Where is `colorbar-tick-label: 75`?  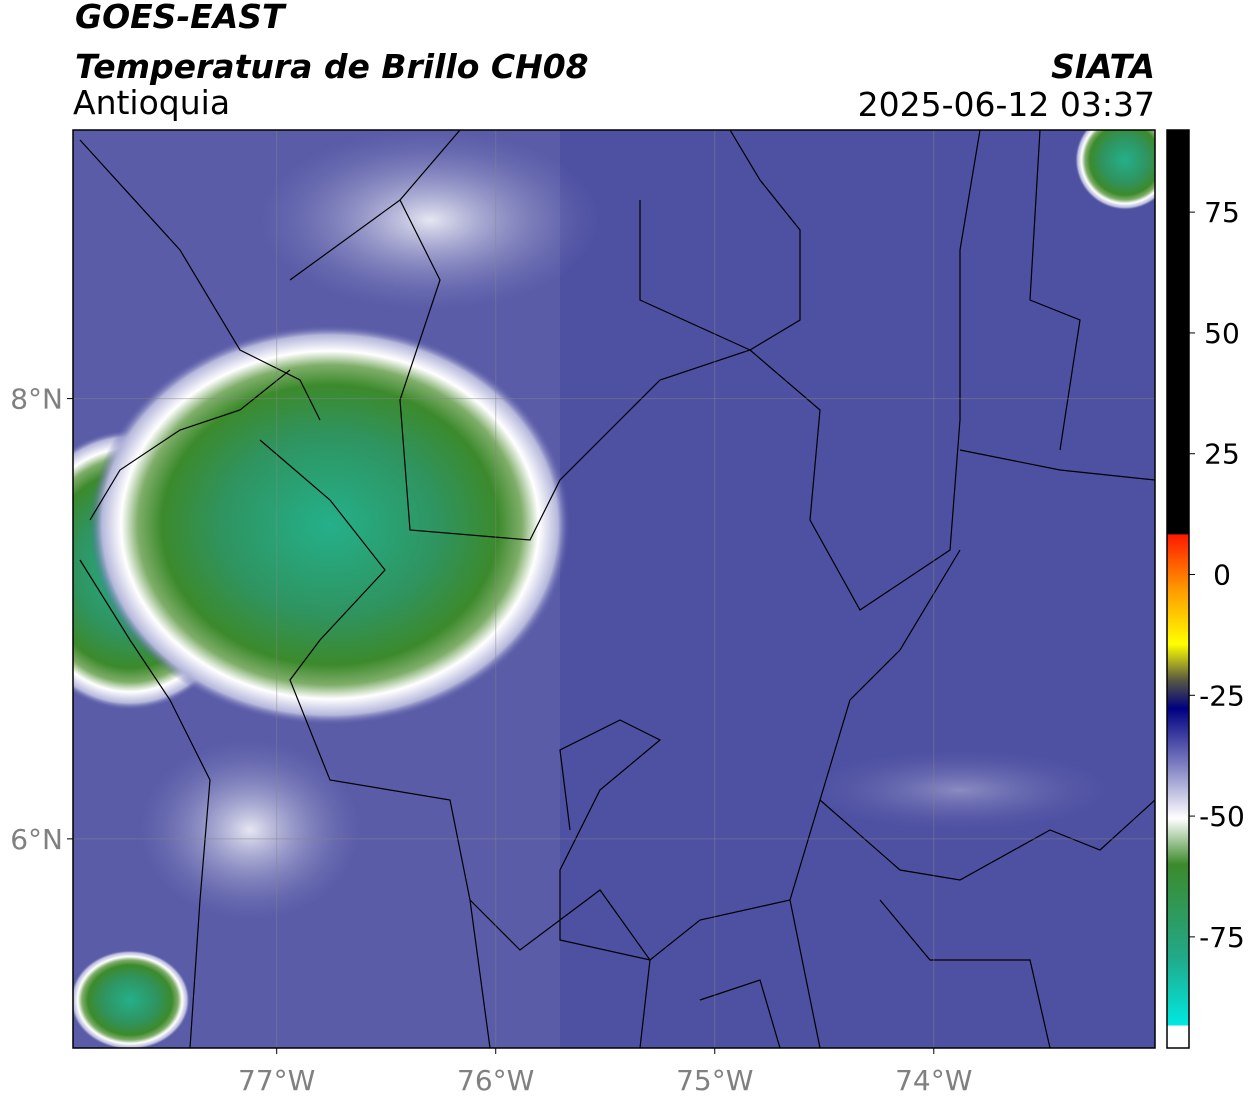
colorbar-tick-label: 75 is located at coordinates (1222, 212).